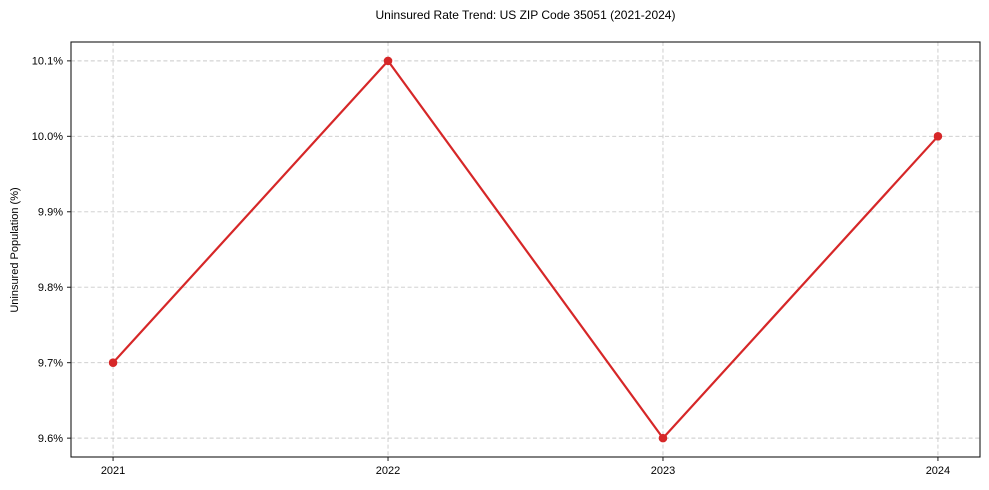 Image resolution: width=989 pixels, height=490 pixels. I want to click on y-tick-label: 10.1%, so click(47, 62).